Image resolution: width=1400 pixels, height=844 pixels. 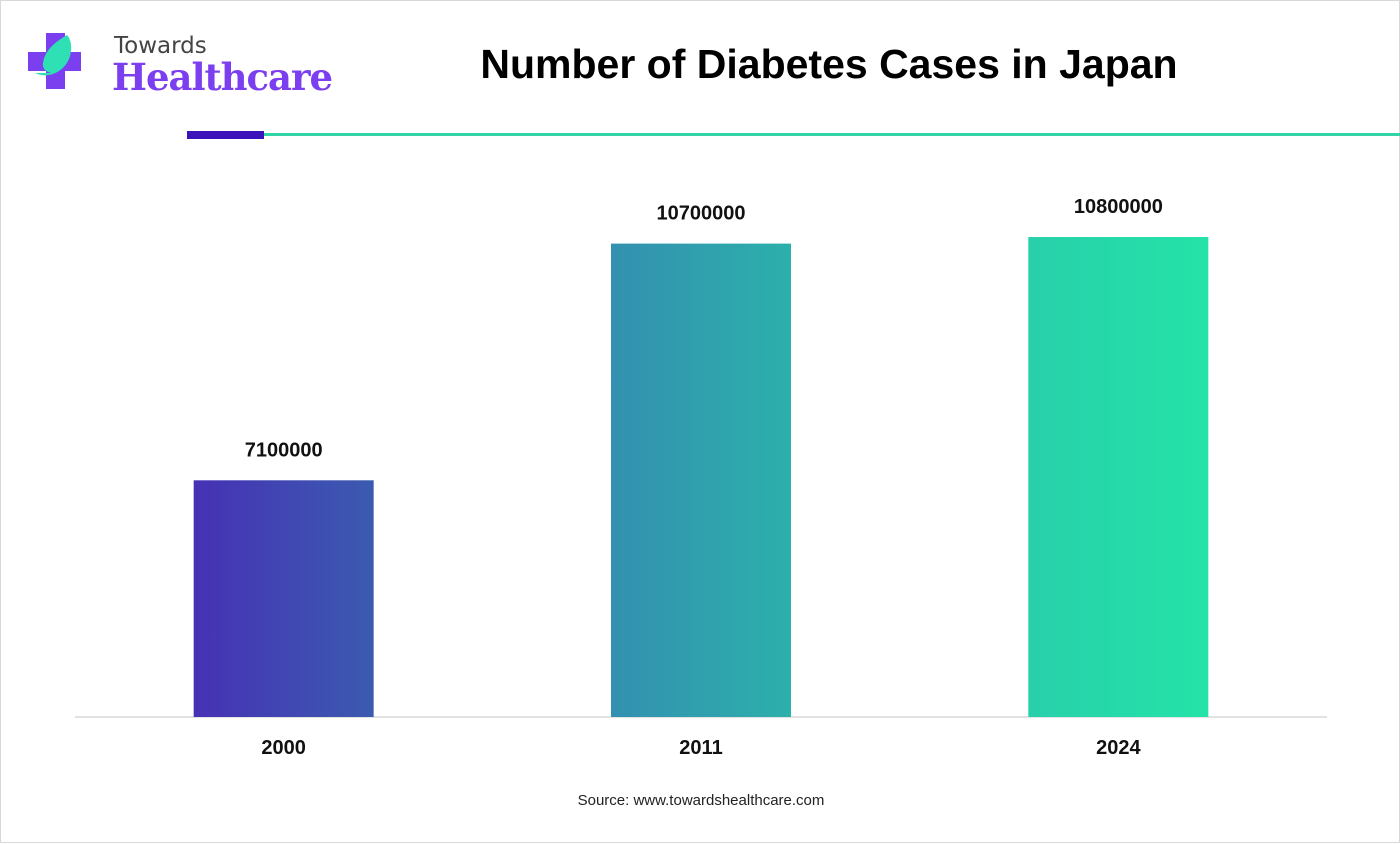 What do you see at coordinates (701, 480) in the screenshot?
I see `bar-2011` at bounding box center [701, 480].